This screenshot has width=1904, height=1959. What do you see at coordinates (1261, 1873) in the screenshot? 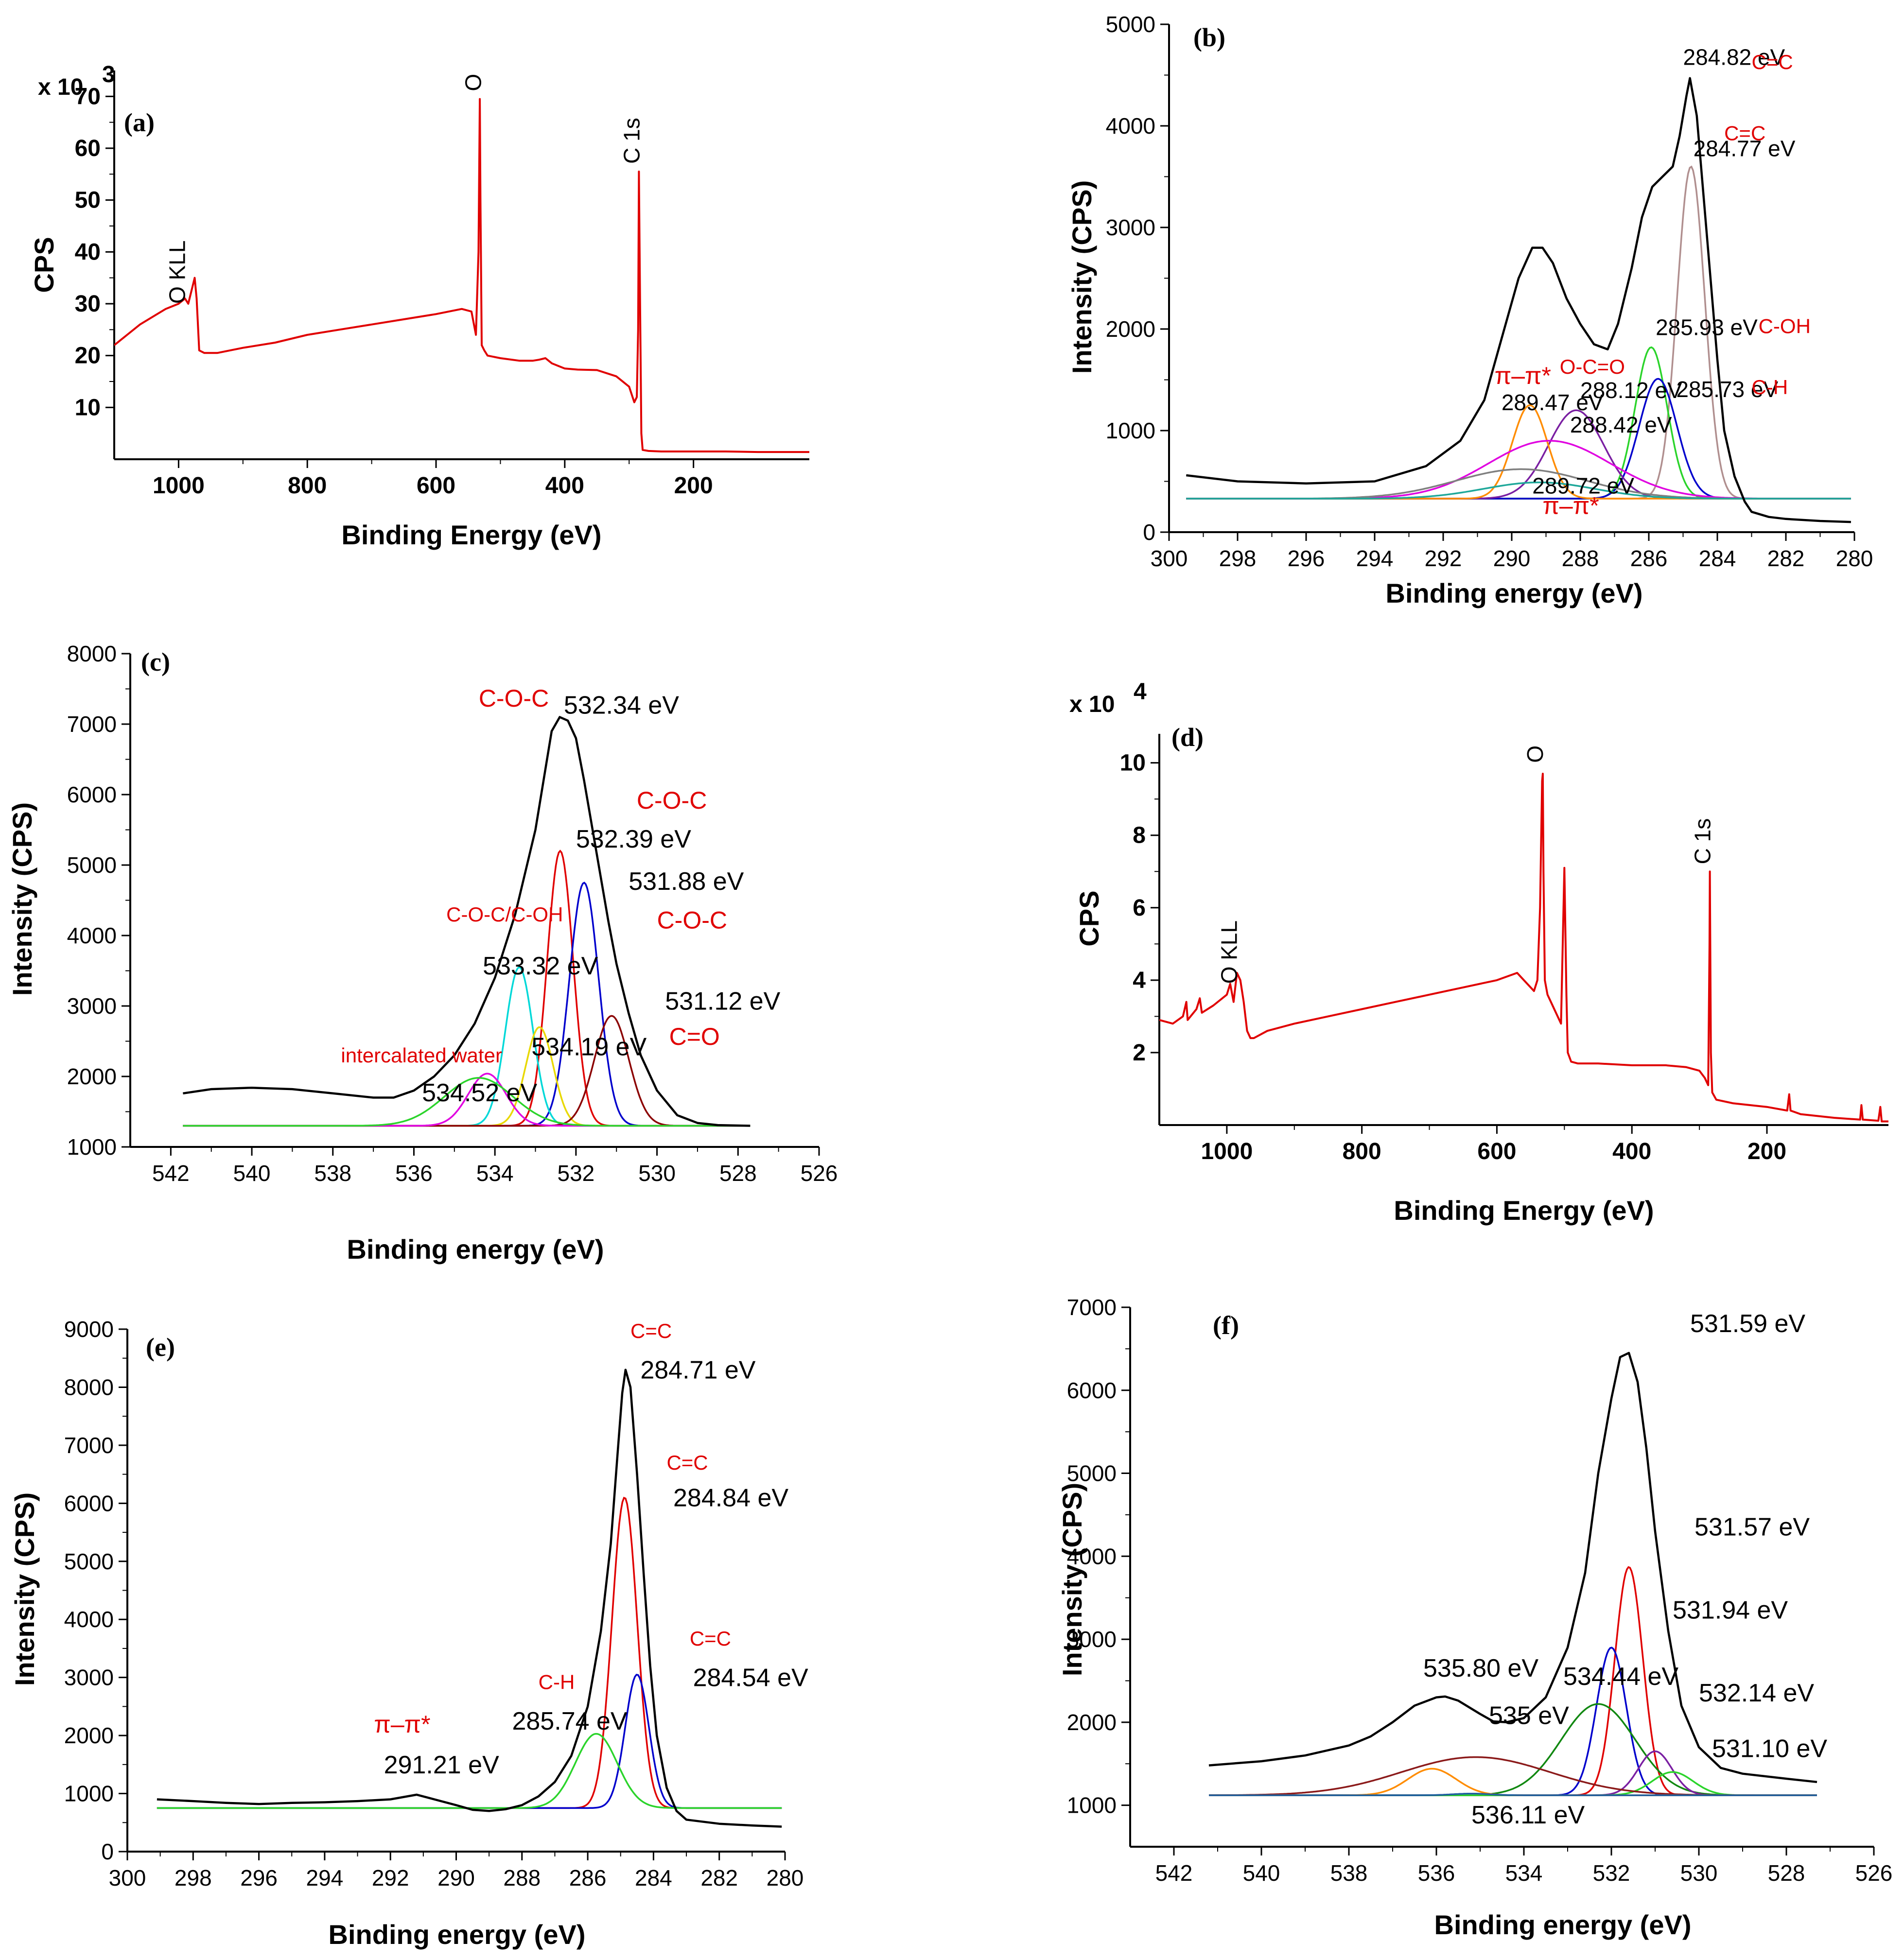
I see `x-tick-label: 540` at bounding box center [1261, 1873].